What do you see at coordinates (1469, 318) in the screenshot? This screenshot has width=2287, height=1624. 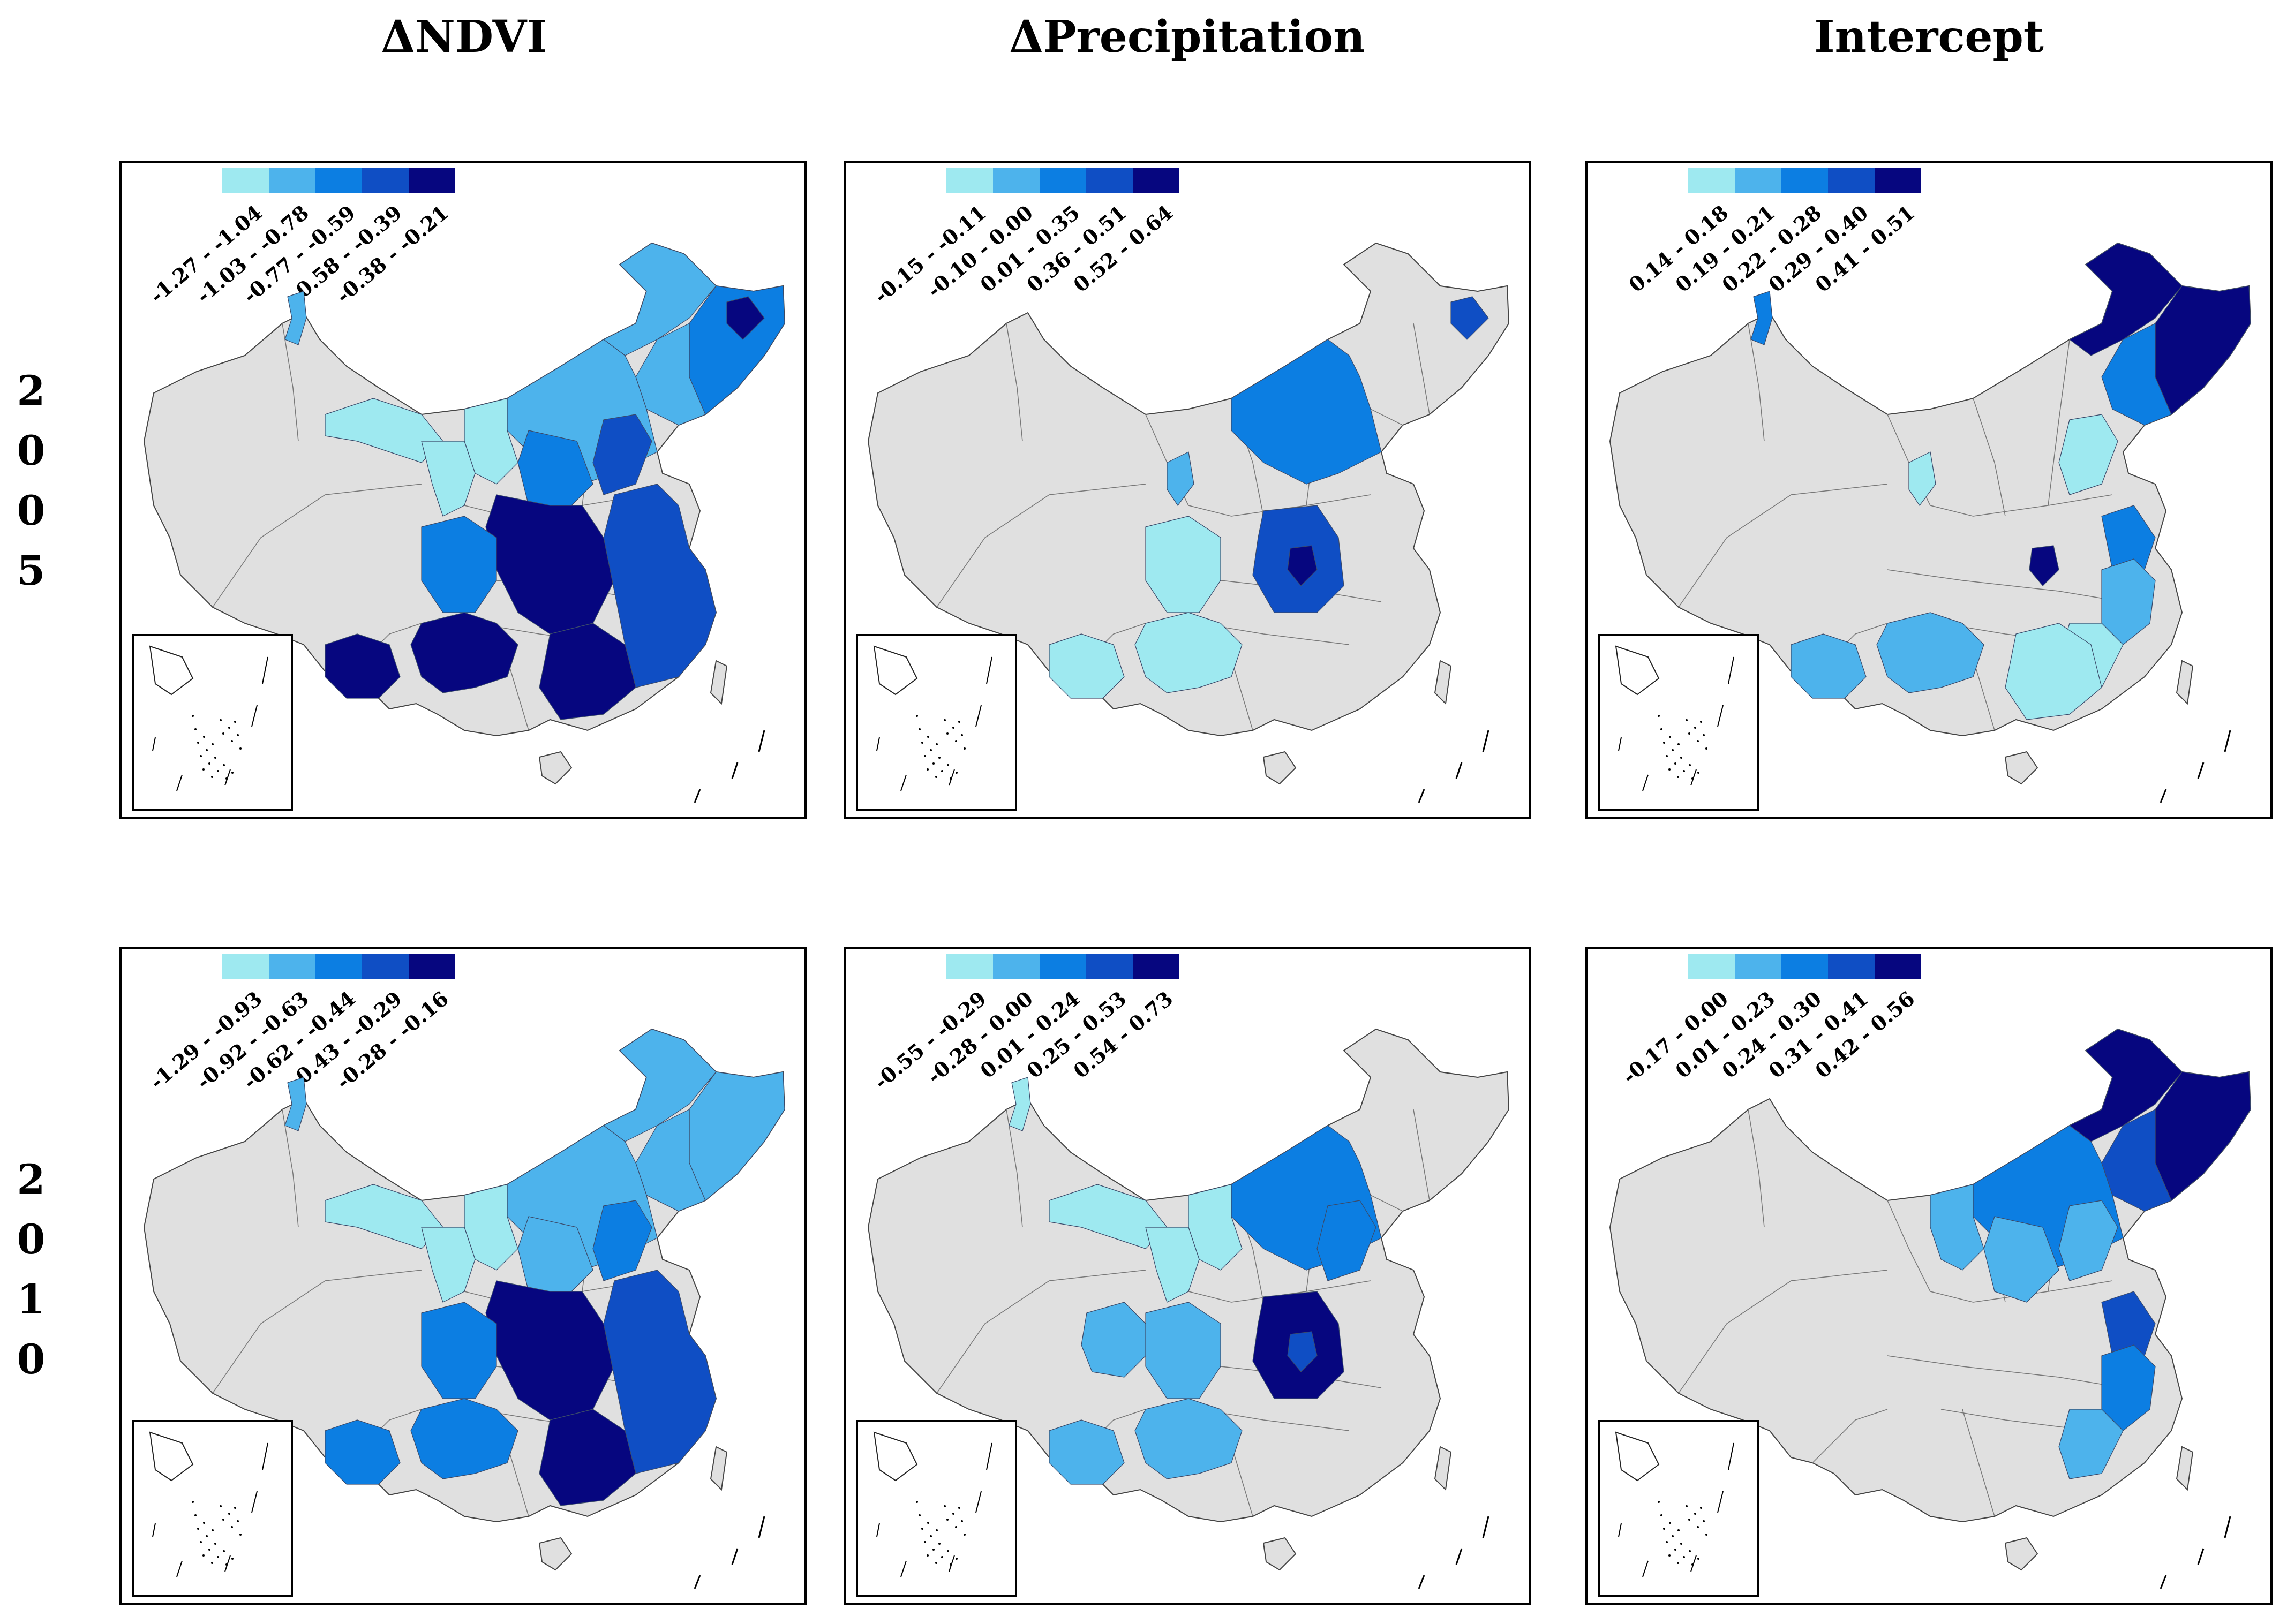 I see `region-ne4` at bounding box center [1469, 318].